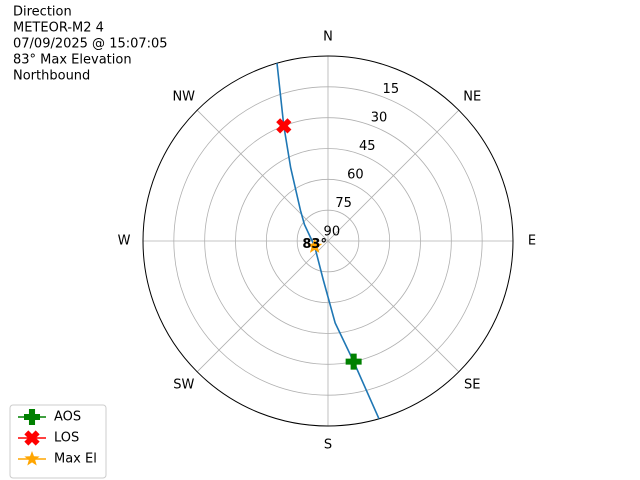 Image resolution: width=640 pixels, height=480 pixels. I want to click on y-tick-label: 30, so click(379, 117).